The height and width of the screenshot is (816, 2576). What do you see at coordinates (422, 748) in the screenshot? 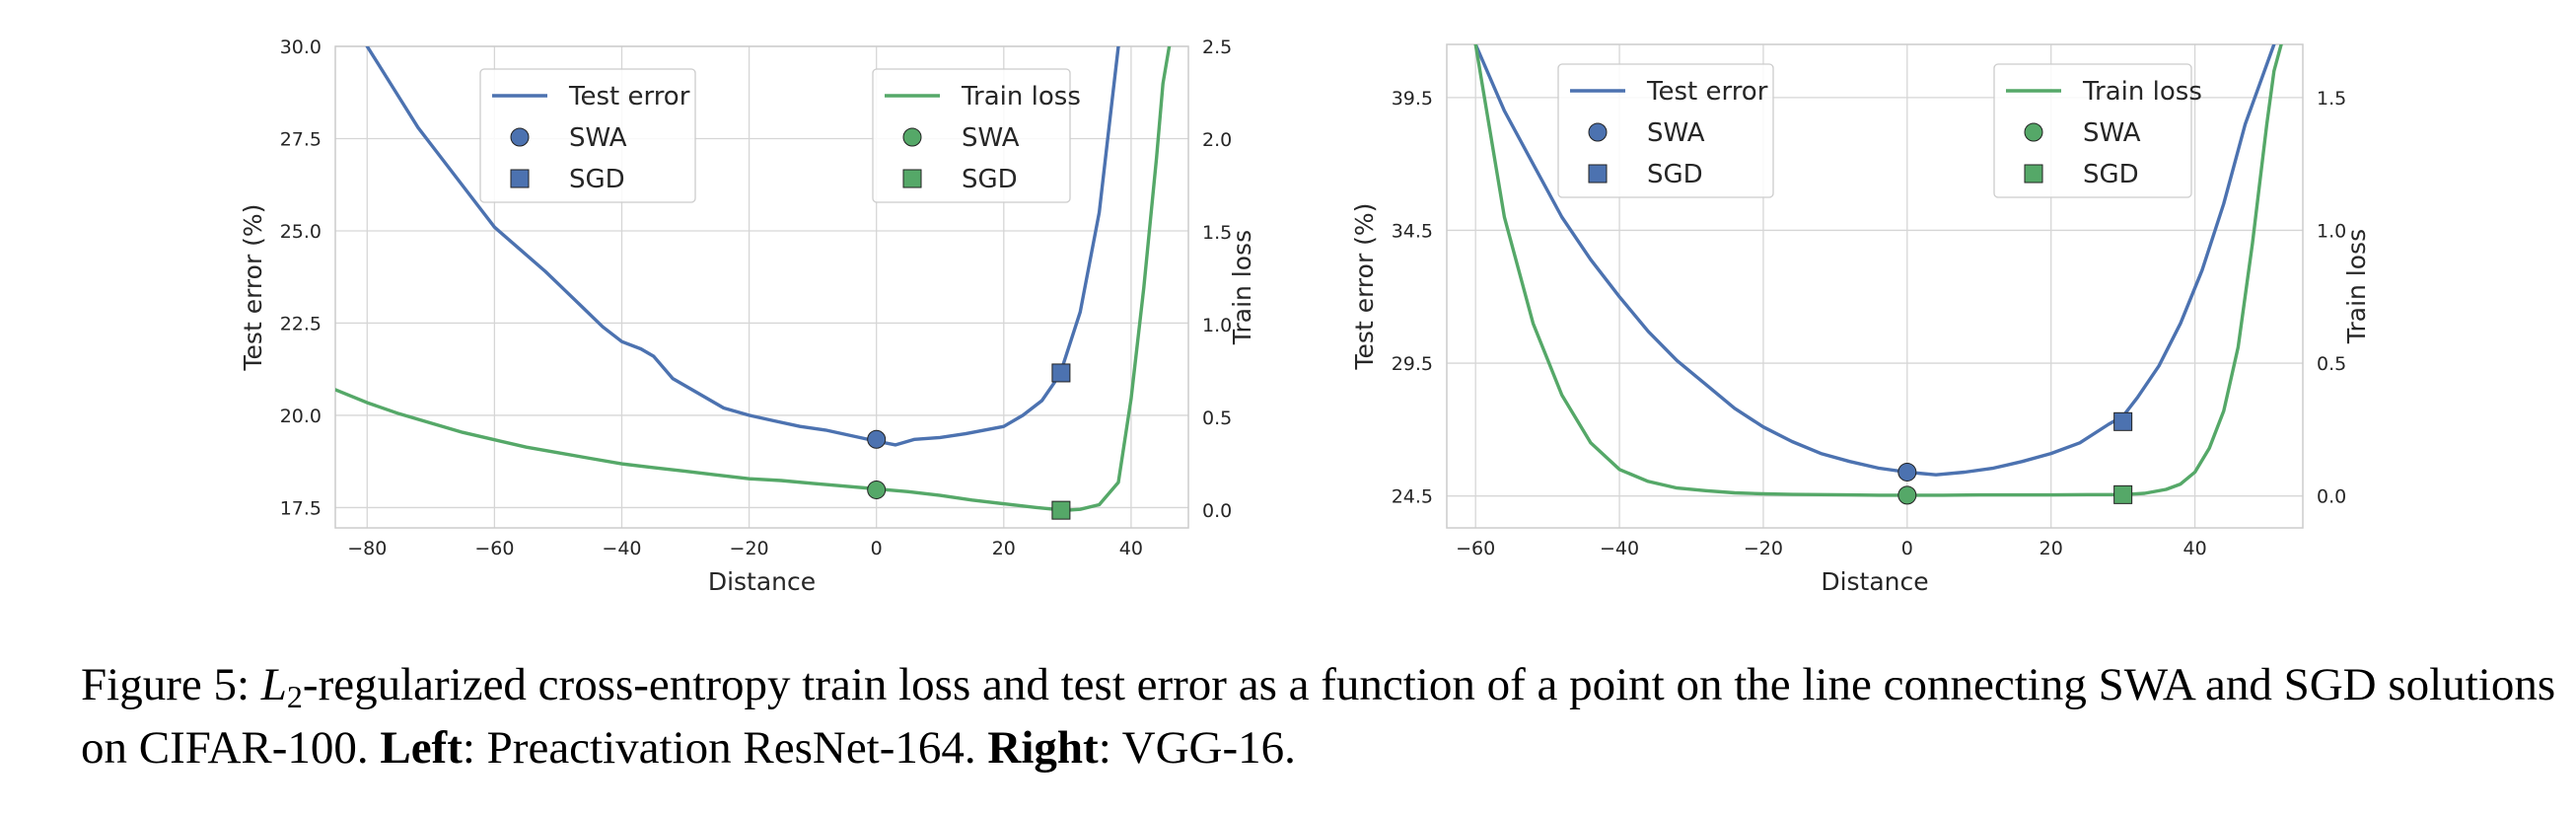
I see `caption-left-label: Left` at bounding box center [422, 748].